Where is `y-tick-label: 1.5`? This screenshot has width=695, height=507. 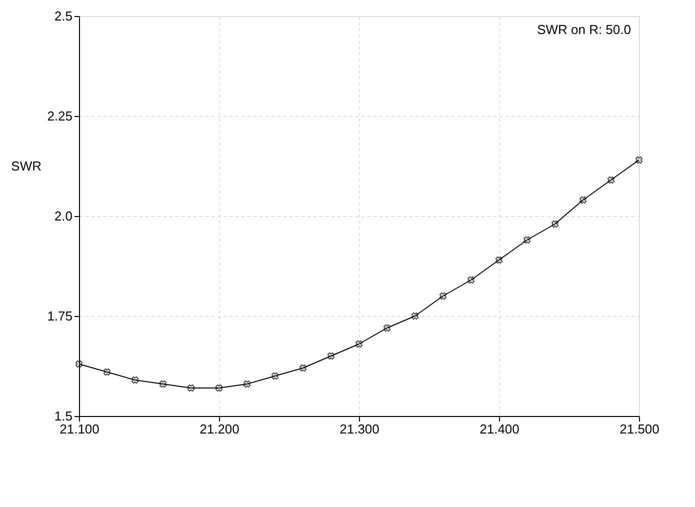
y-tick-label: 1.5 is located at coordinates (63, 416).